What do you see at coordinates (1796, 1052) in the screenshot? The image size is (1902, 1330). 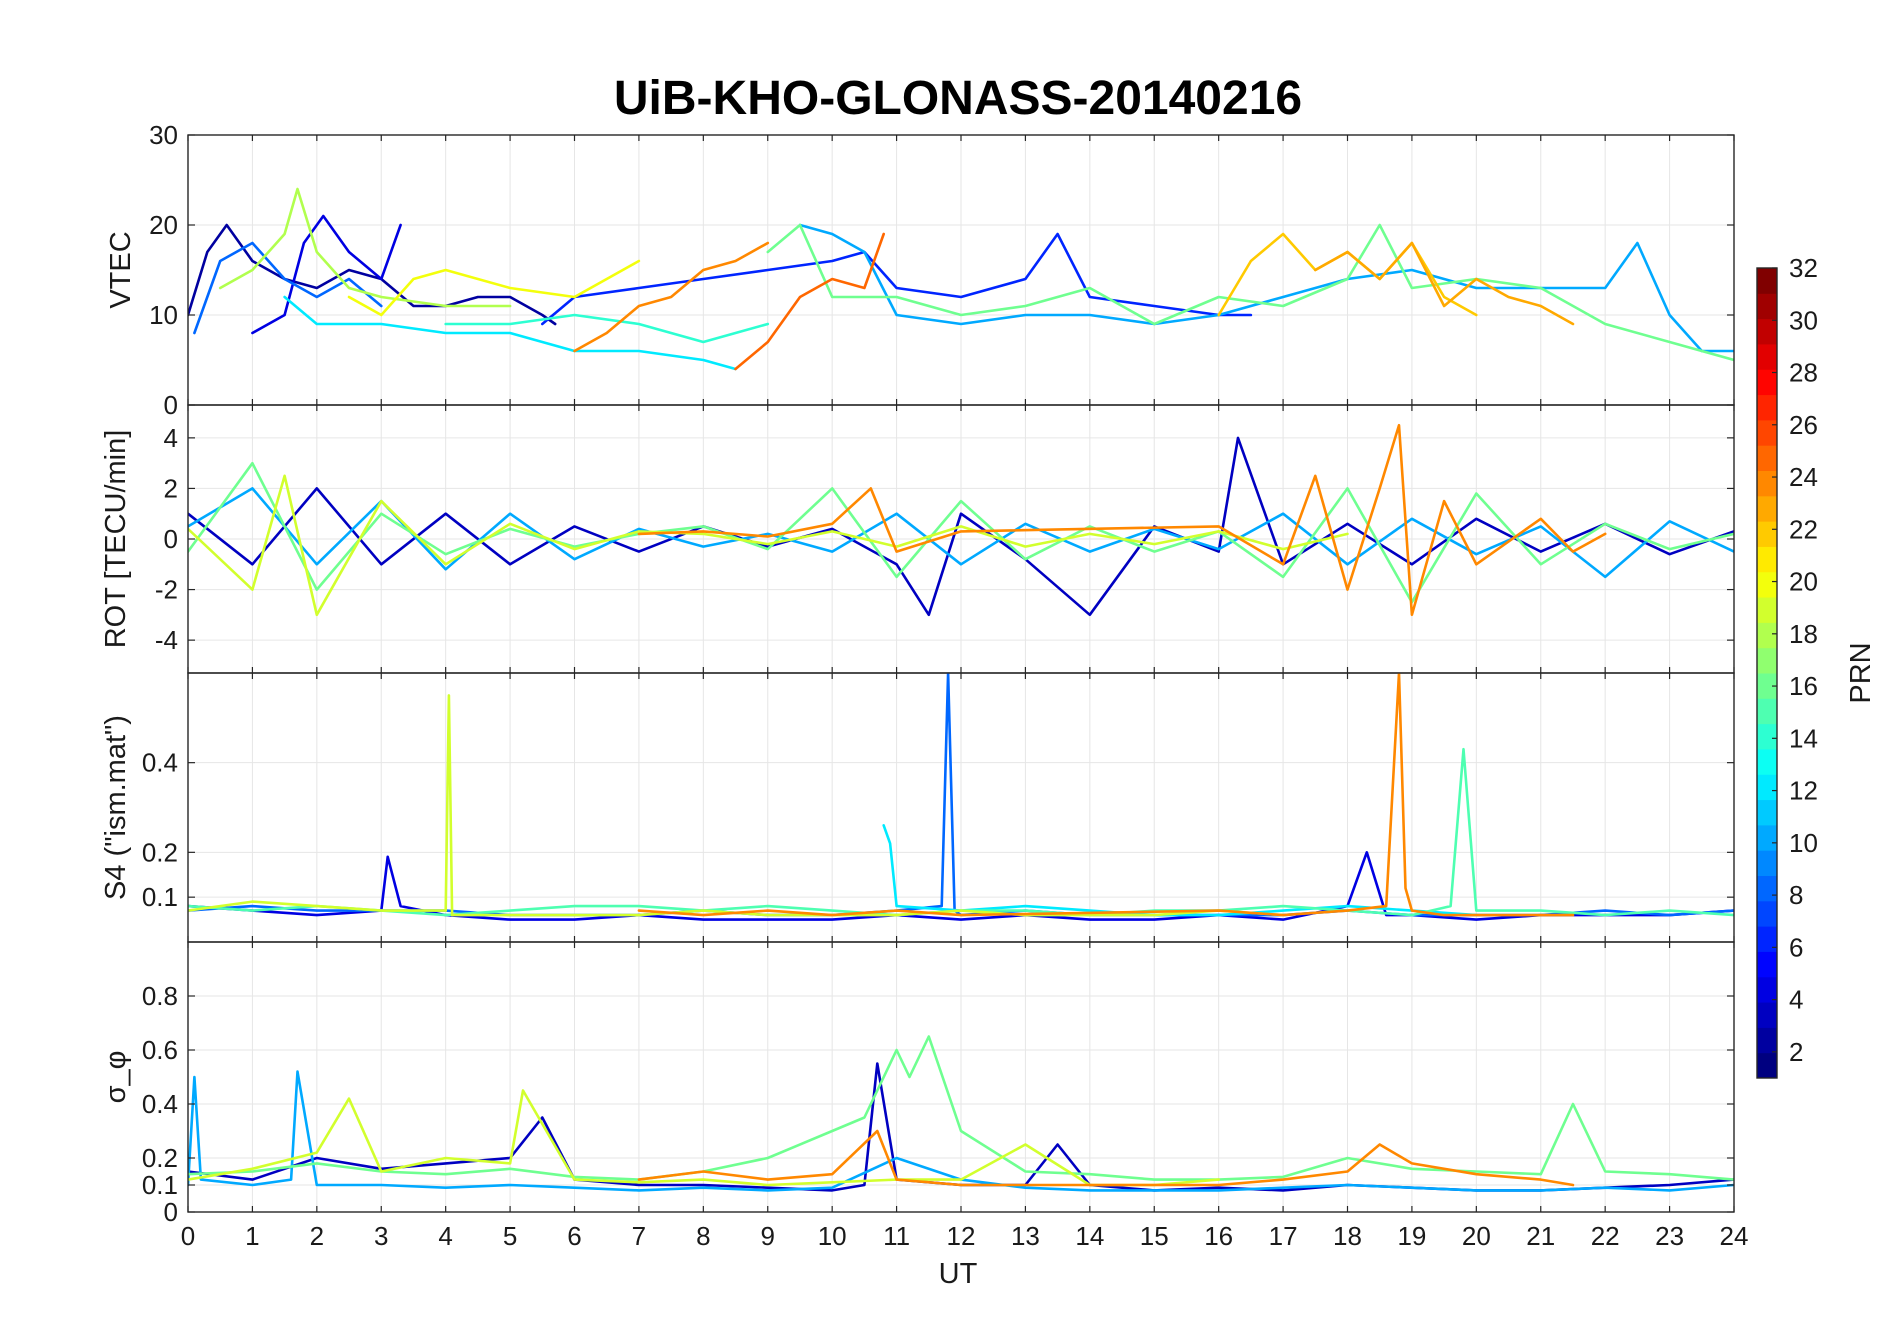 I see `colorbar-tick-label: 2` at bounding box center [1796, 1052].